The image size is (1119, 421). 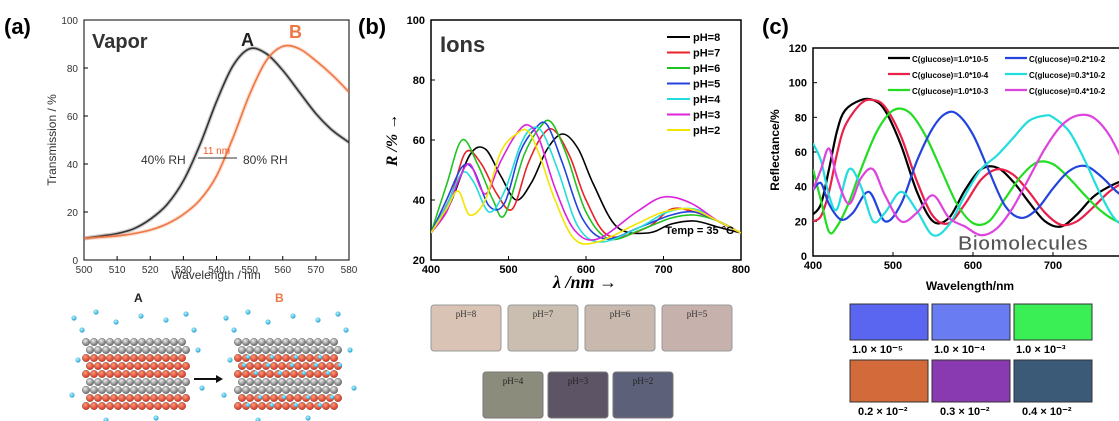 I want to click on legend-label: pH=7, so click(x=706, y=54).